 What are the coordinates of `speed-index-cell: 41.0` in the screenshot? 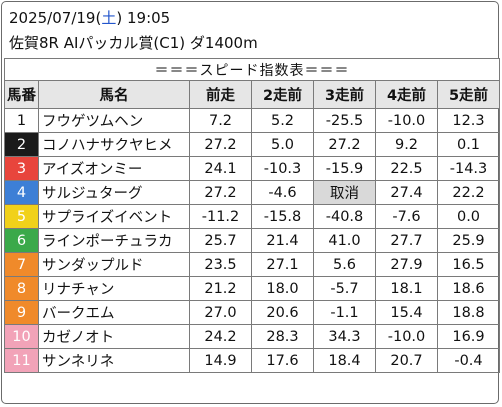 It's located at (344, 240).